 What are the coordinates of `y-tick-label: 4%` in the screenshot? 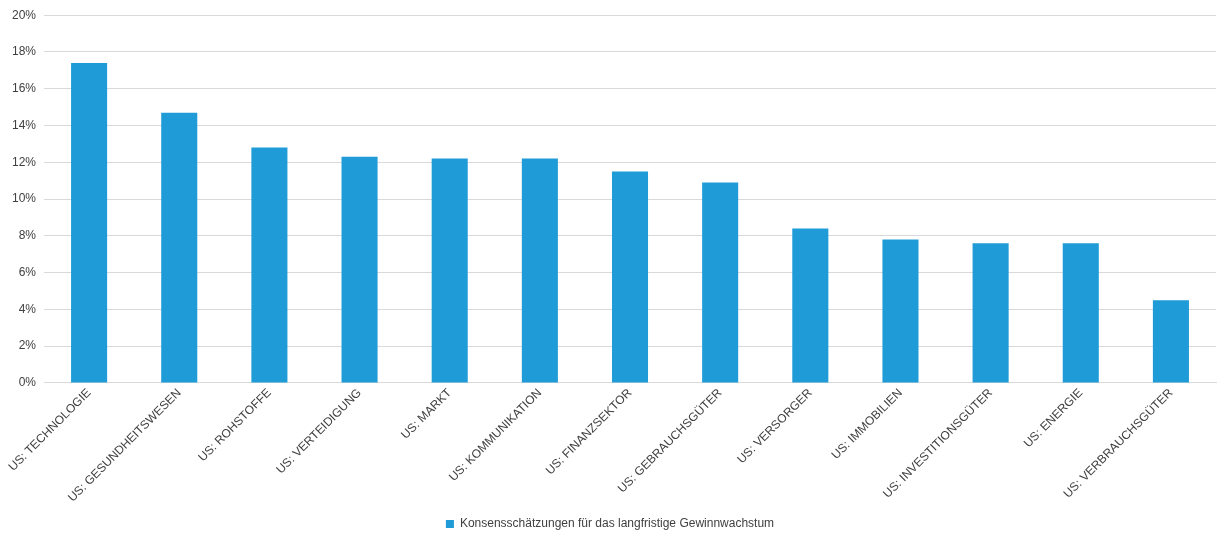 It's located at (27, 308).